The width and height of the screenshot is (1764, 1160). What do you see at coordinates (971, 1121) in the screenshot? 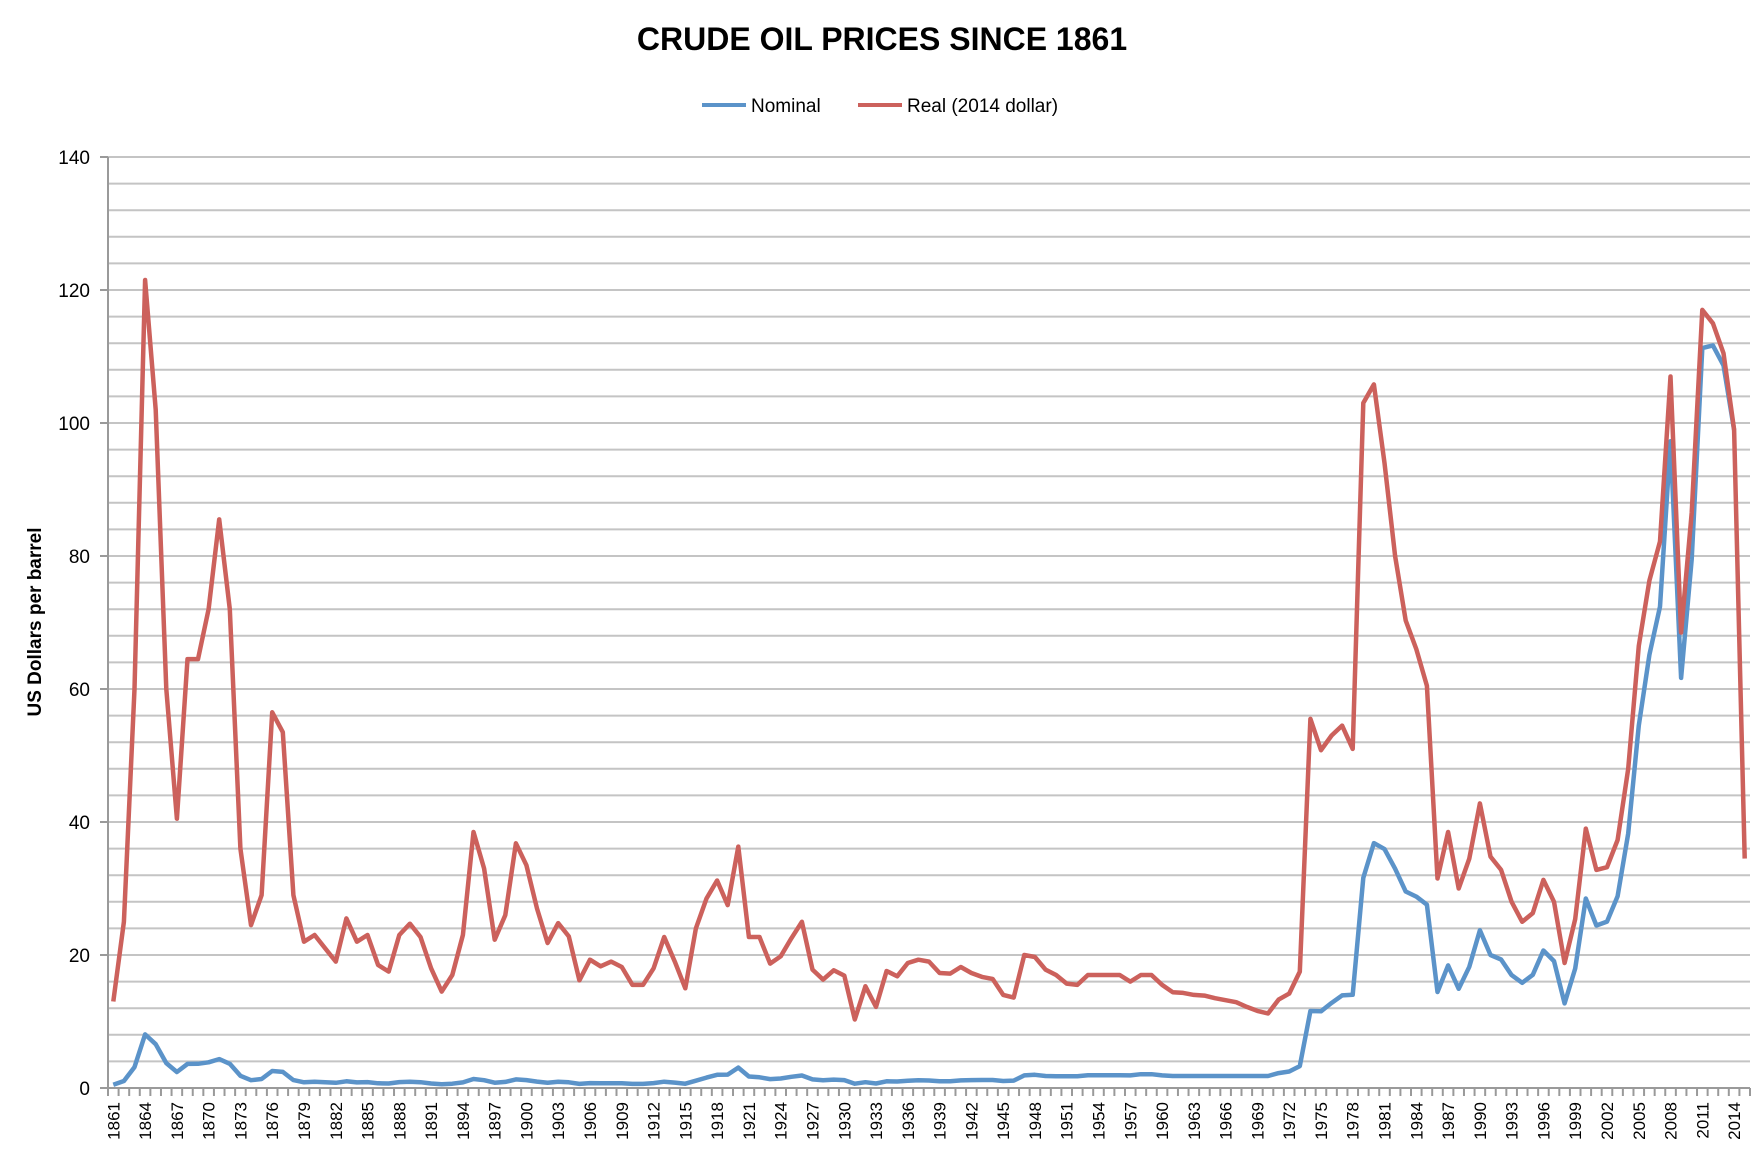
I see `x-tick-label: 1942` at bounding box center [971, 1121].